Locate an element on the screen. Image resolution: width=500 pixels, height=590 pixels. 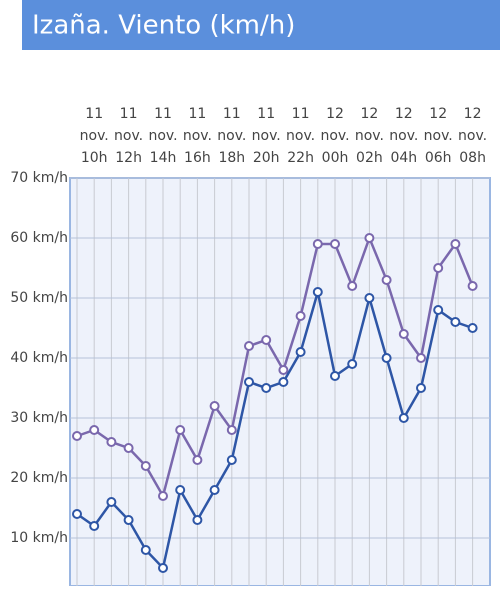
y-tick-label: 60 km/h is located at coordinates (39, 238).